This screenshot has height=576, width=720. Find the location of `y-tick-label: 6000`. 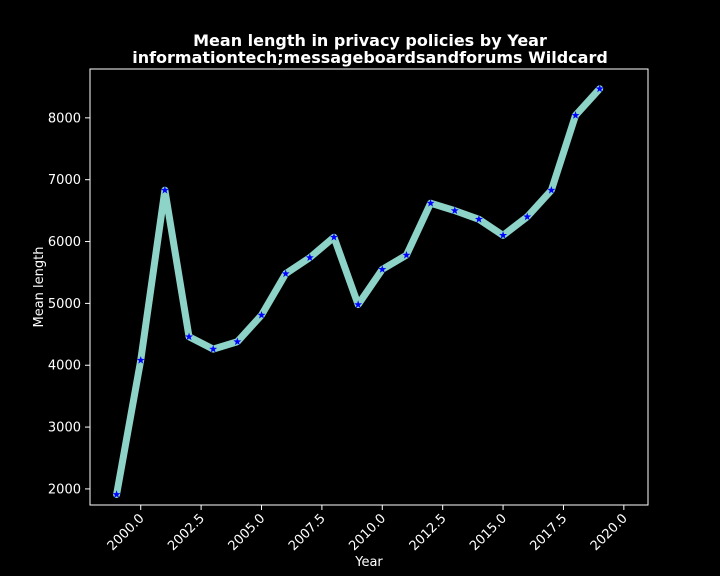

y-tick-label: 6000 is located at coordinates (64, 242).